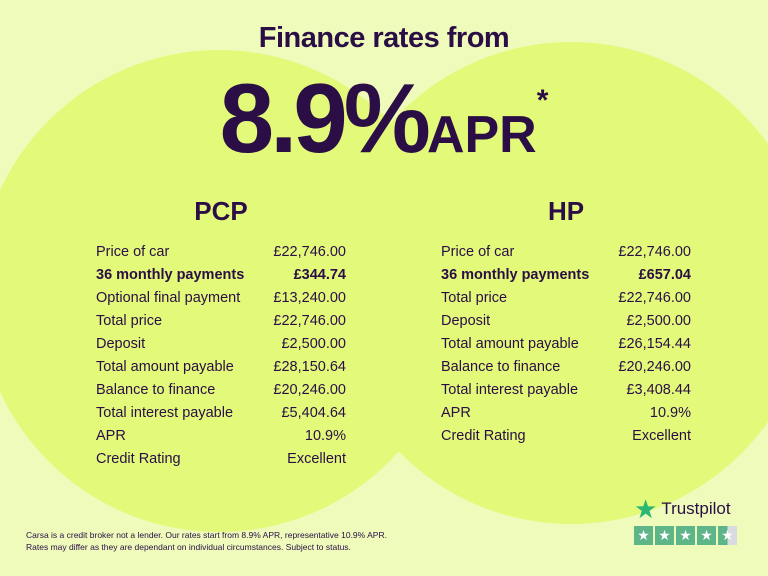 This screenshot has height=576, width=768. I want to click on row-value: £26,154.44, so click(654, 344).